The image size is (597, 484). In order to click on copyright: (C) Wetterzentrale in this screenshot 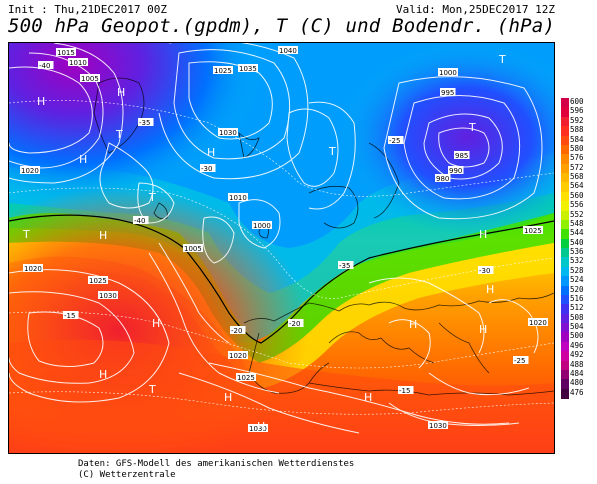, I will do `click(127, 475)`.